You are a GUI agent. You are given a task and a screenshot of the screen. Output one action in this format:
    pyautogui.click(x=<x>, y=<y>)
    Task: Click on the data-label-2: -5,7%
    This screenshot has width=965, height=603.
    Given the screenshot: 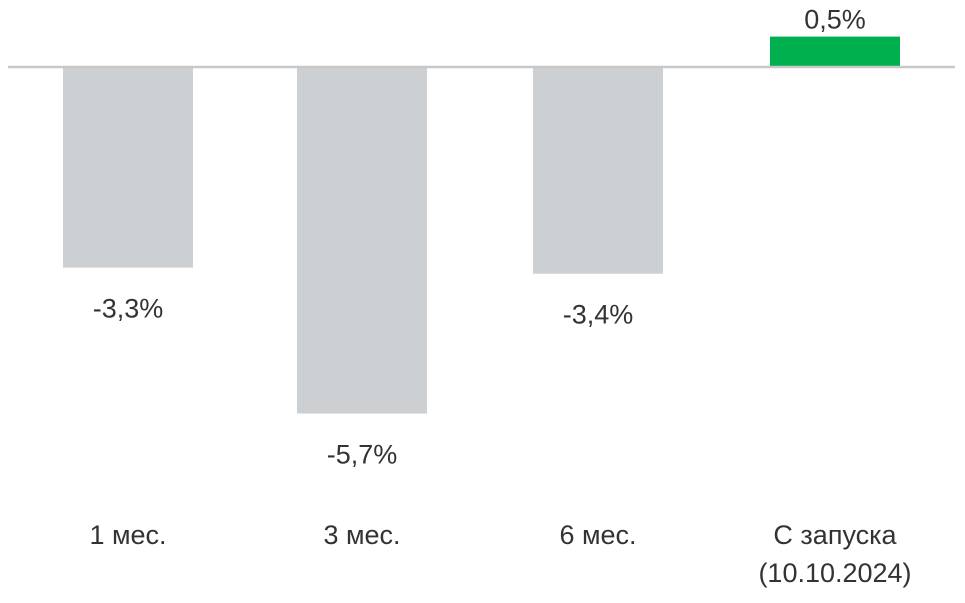 What is the action you would take?
    pyautogui.click(x=362, y=455)
    